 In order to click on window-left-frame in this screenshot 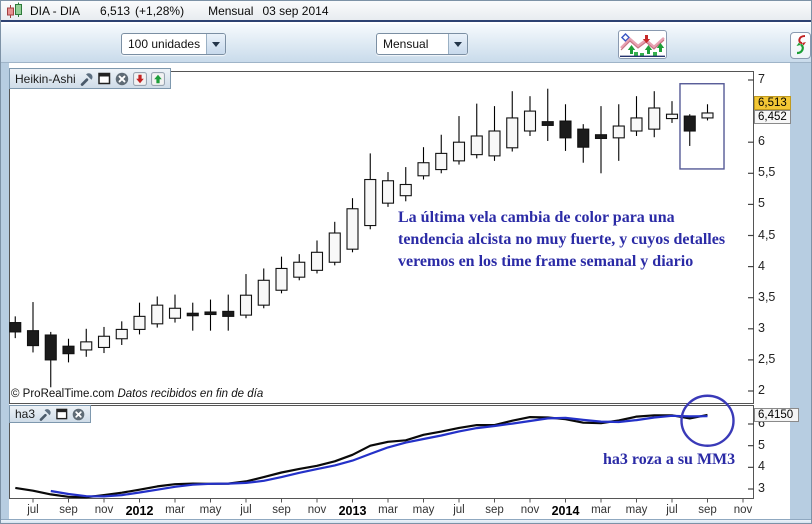, I will do `click(5, 293)`.